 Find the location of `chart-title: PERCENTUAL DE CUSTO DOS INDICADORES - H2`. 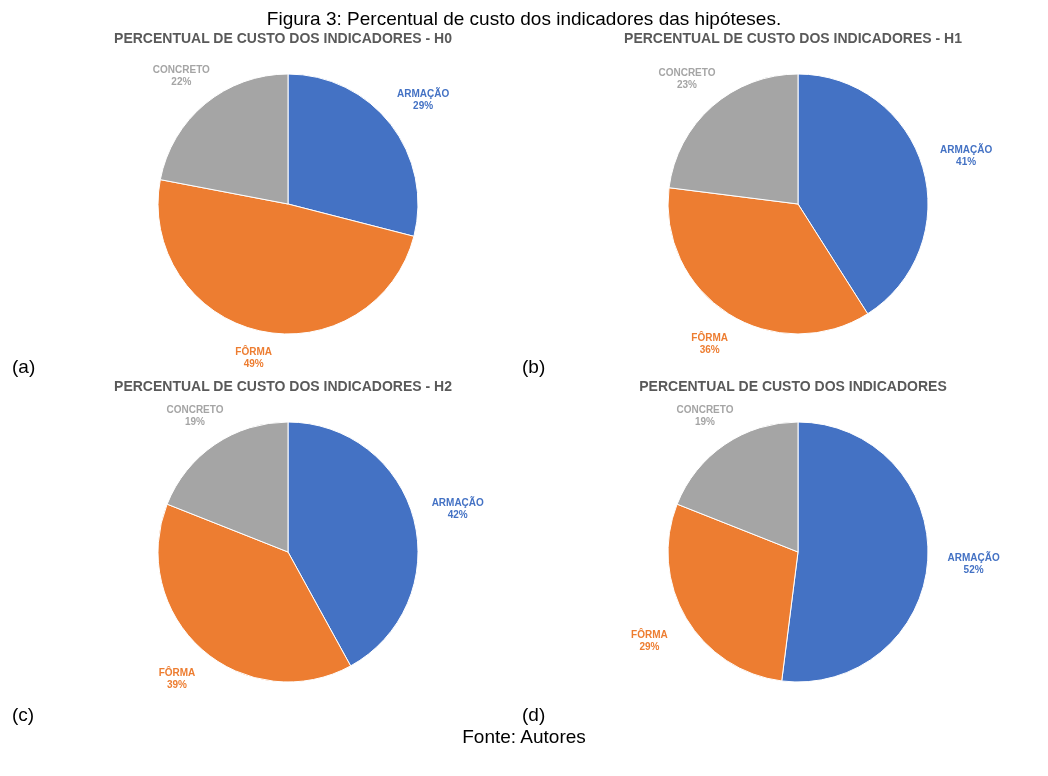

chart-title: PERCENTUAL DE CUSTO DOS INDICADORES - H2 is located at coordinates (283, 386).